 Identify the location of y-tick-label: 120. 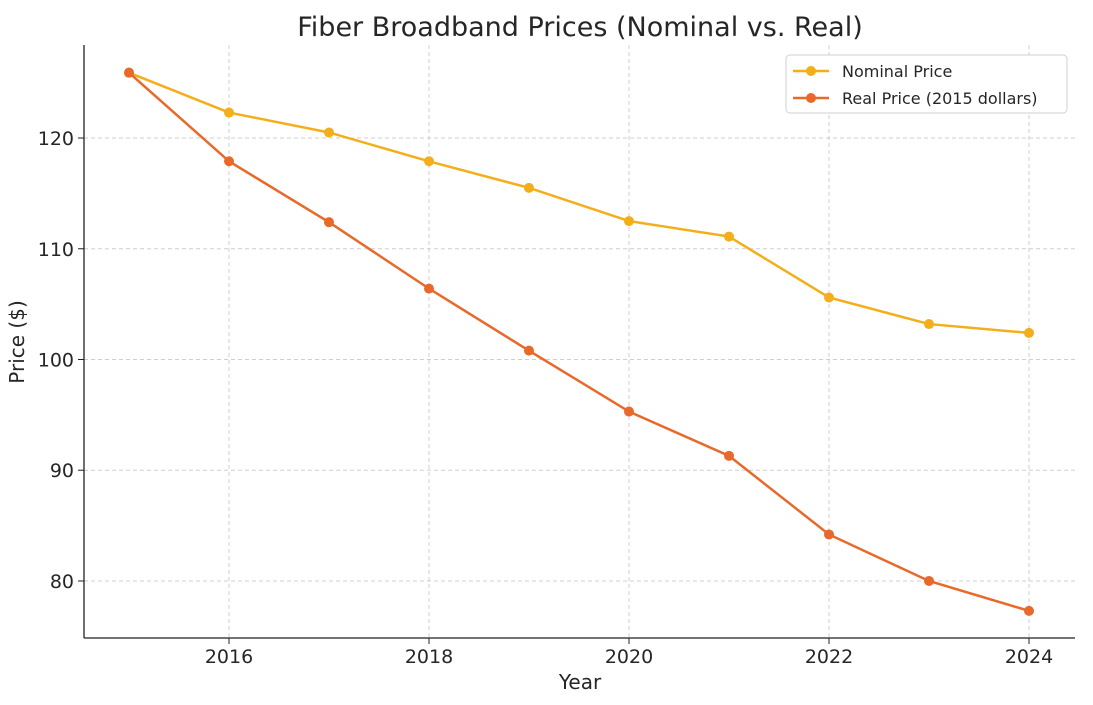
(56, 139).